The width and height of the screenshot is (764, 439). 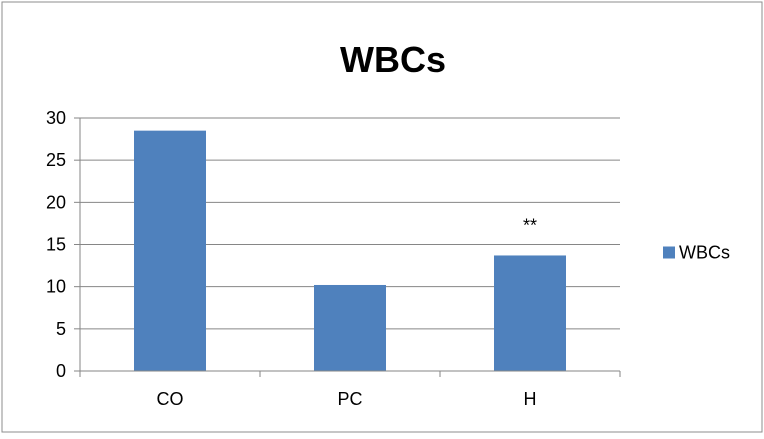 I want to click on chart-title: WBCs, so click(x=393, y=59).